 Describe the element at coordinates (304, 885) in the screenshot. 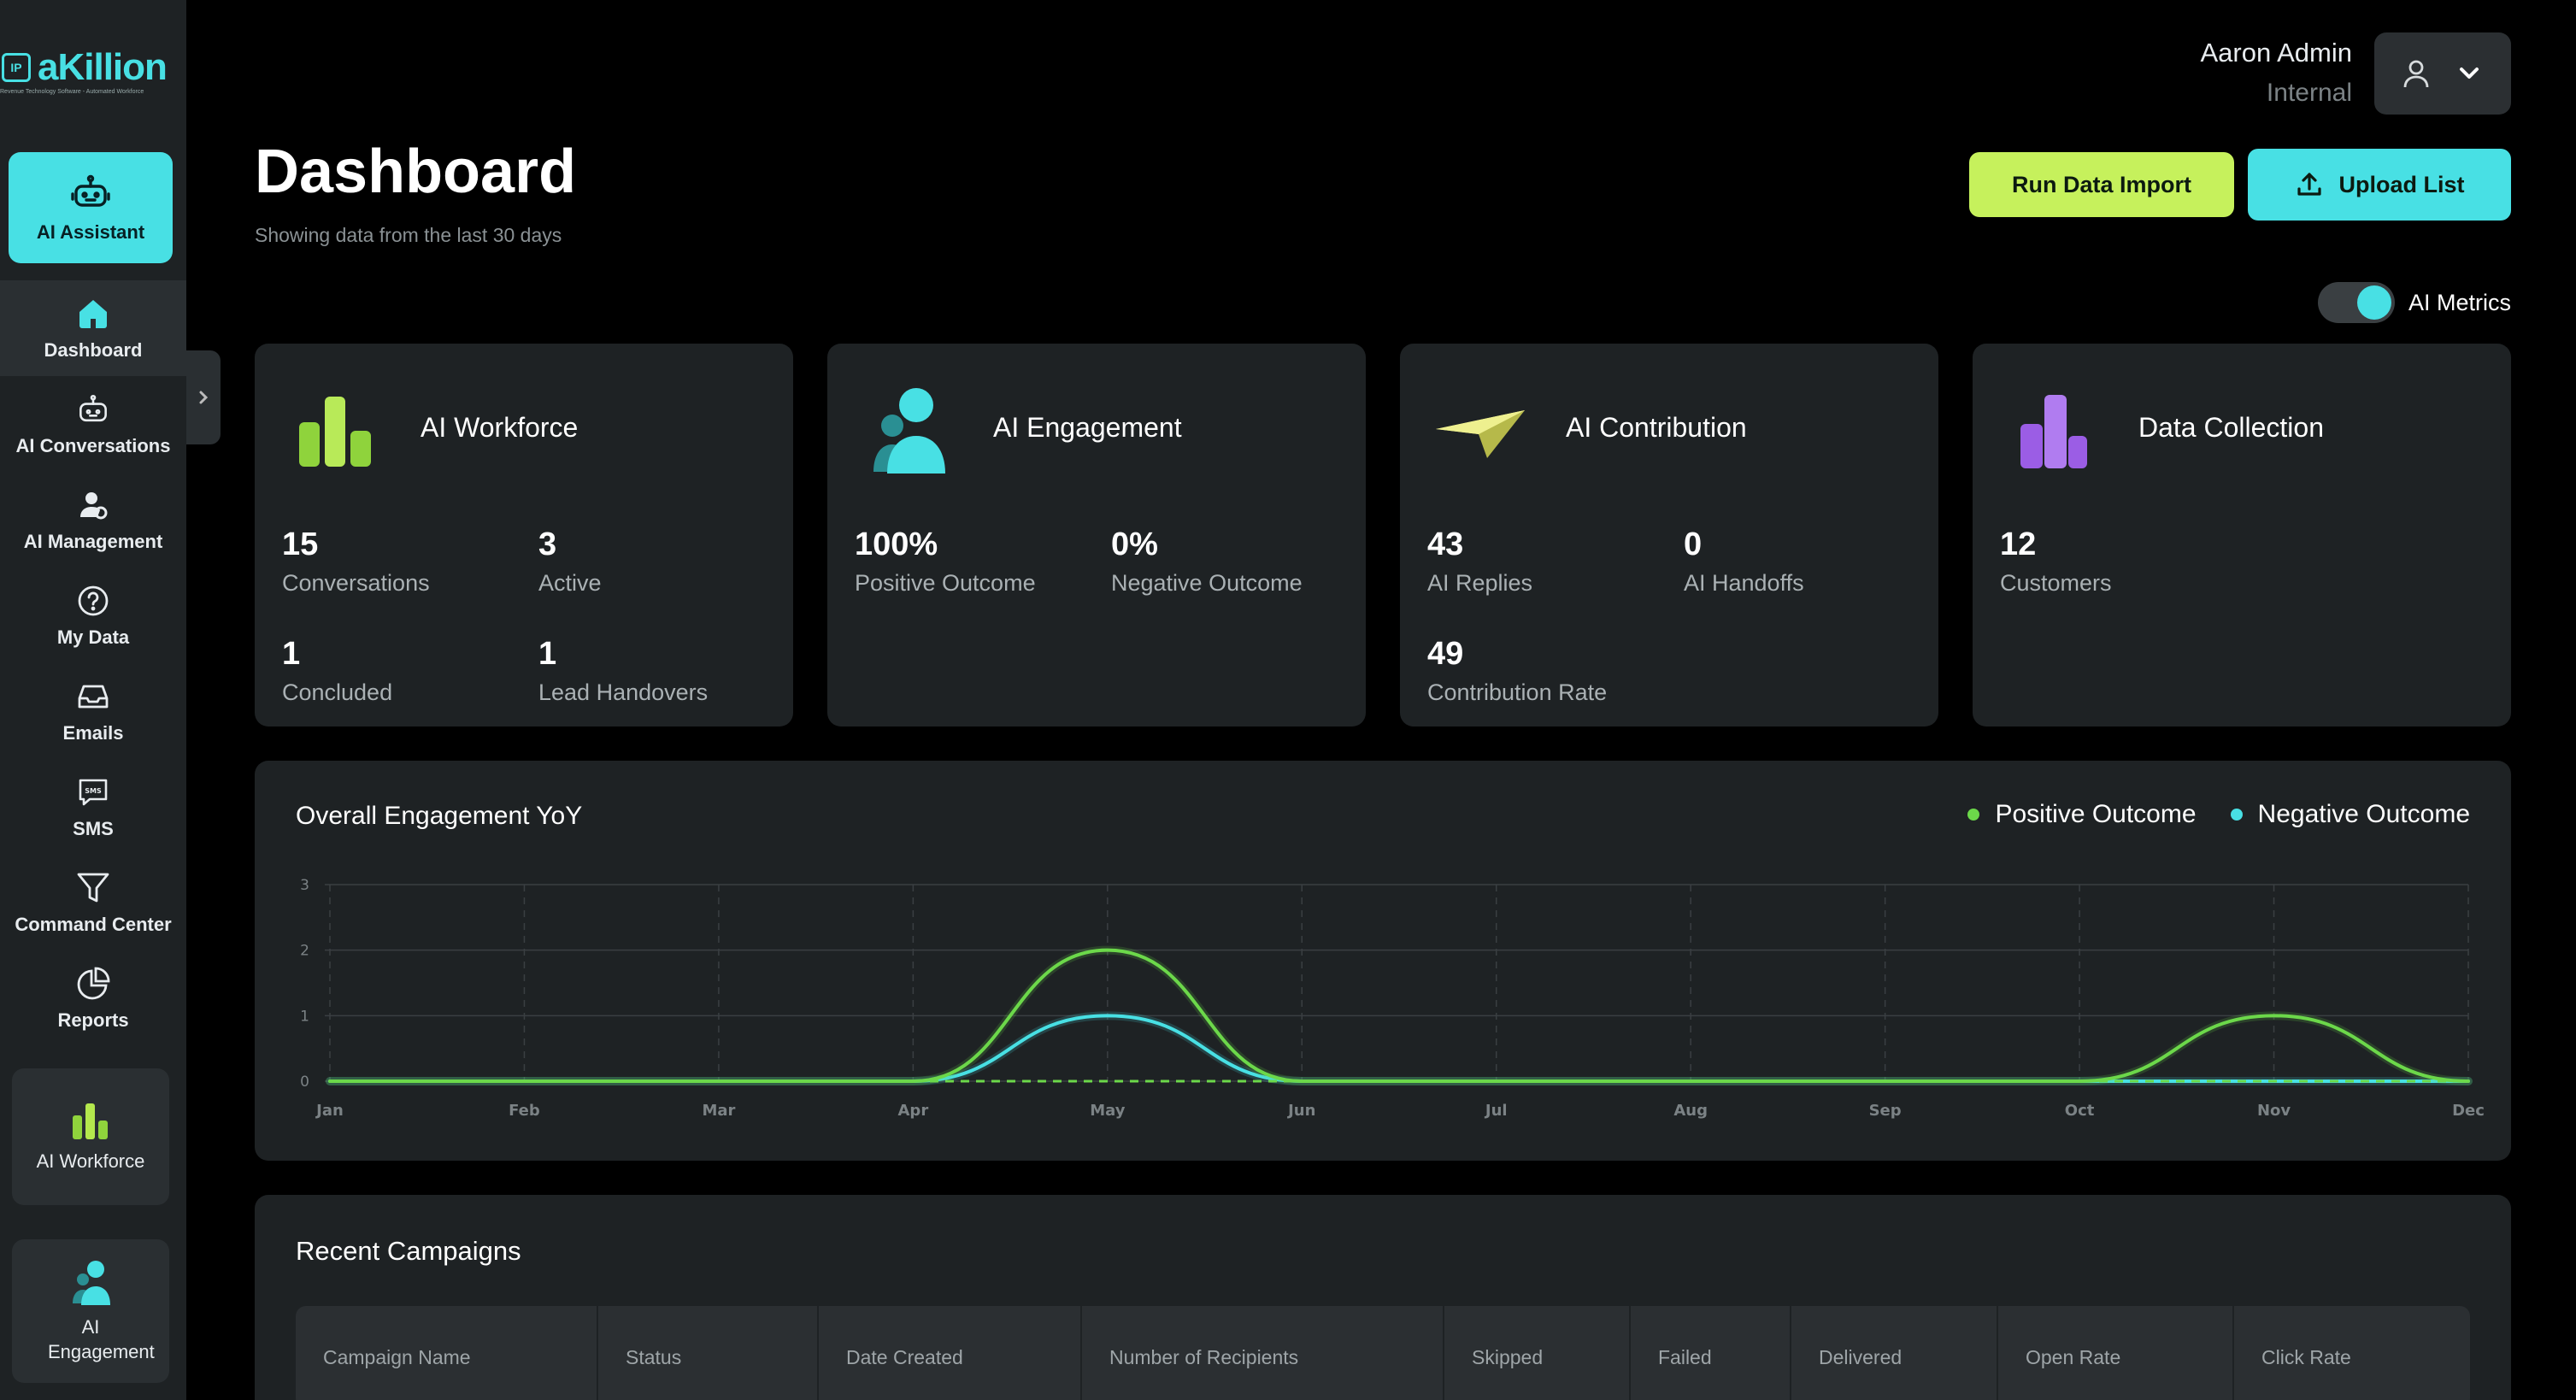

I see `y-tick-label: 3` at that location.